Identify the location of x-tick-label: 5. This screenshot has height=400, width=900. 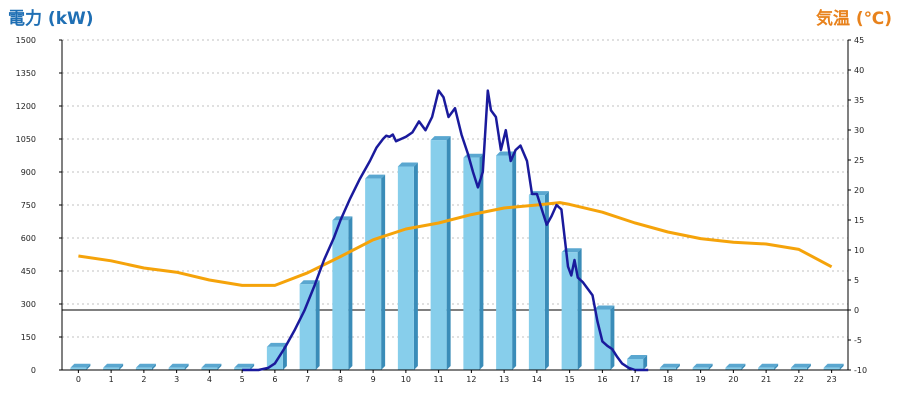
(242, 379).